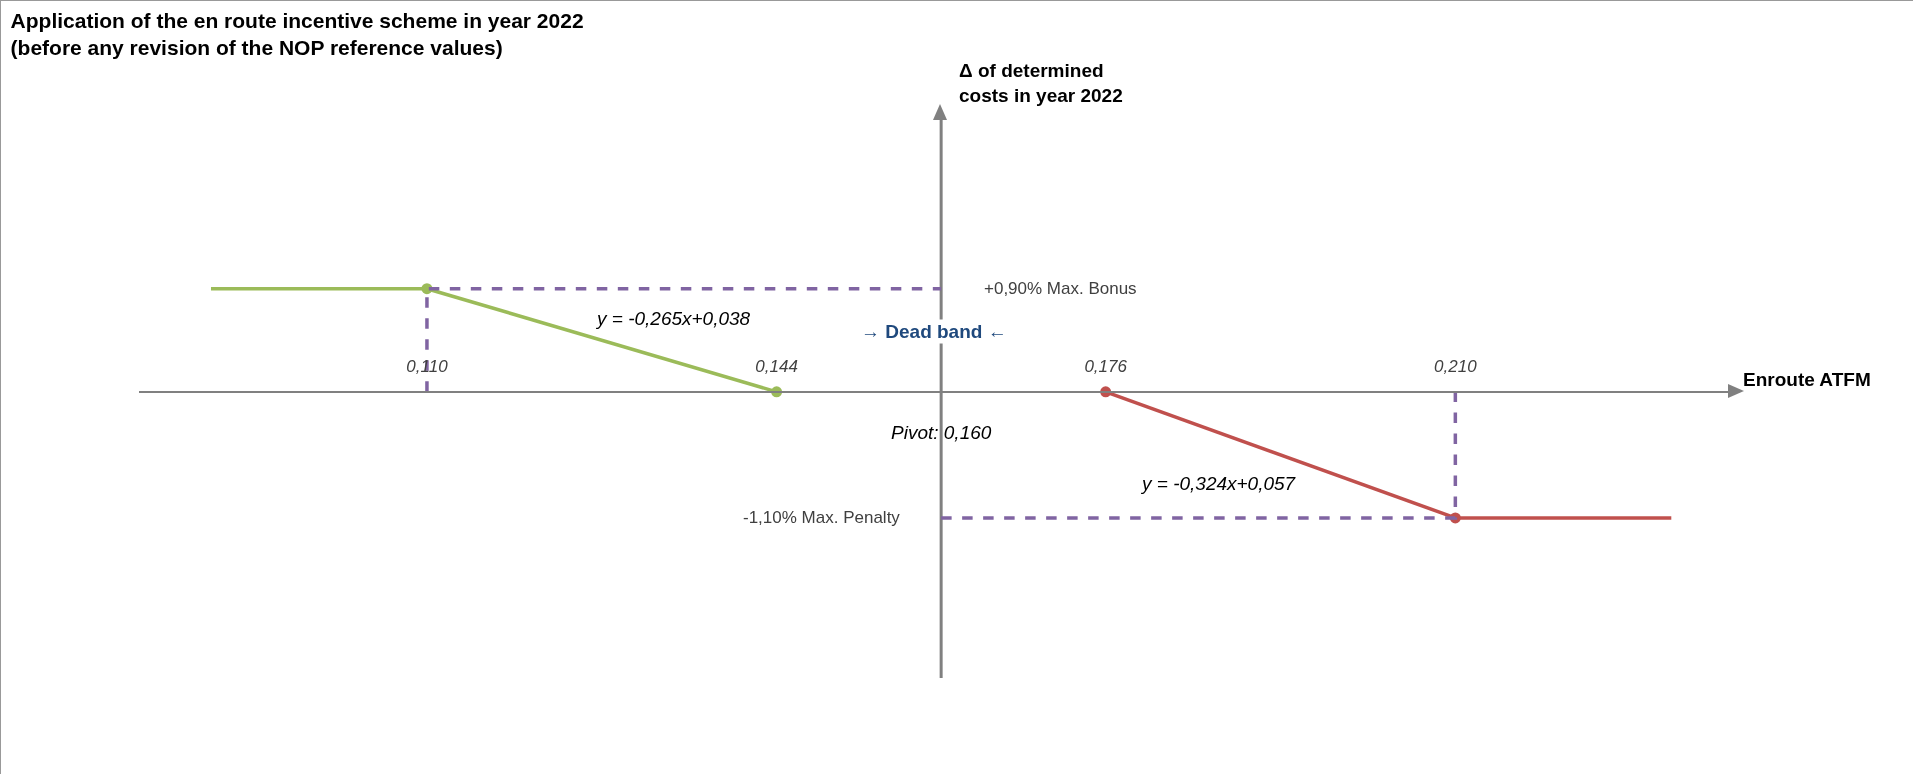  Describe the element at coordinates (427, 367) in the screenshot. I see `x-tick-label: 0,110` at that location.